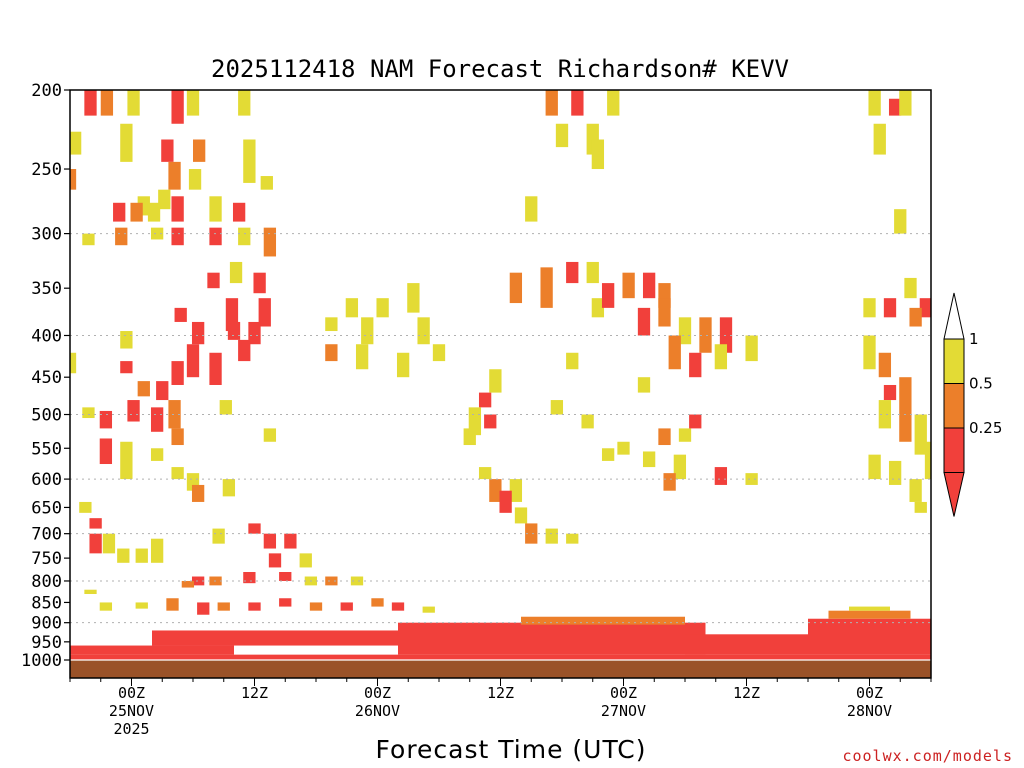 The image size is (1024, 768). I want to click on x-tick-label: 00Z, so click(869, 693).